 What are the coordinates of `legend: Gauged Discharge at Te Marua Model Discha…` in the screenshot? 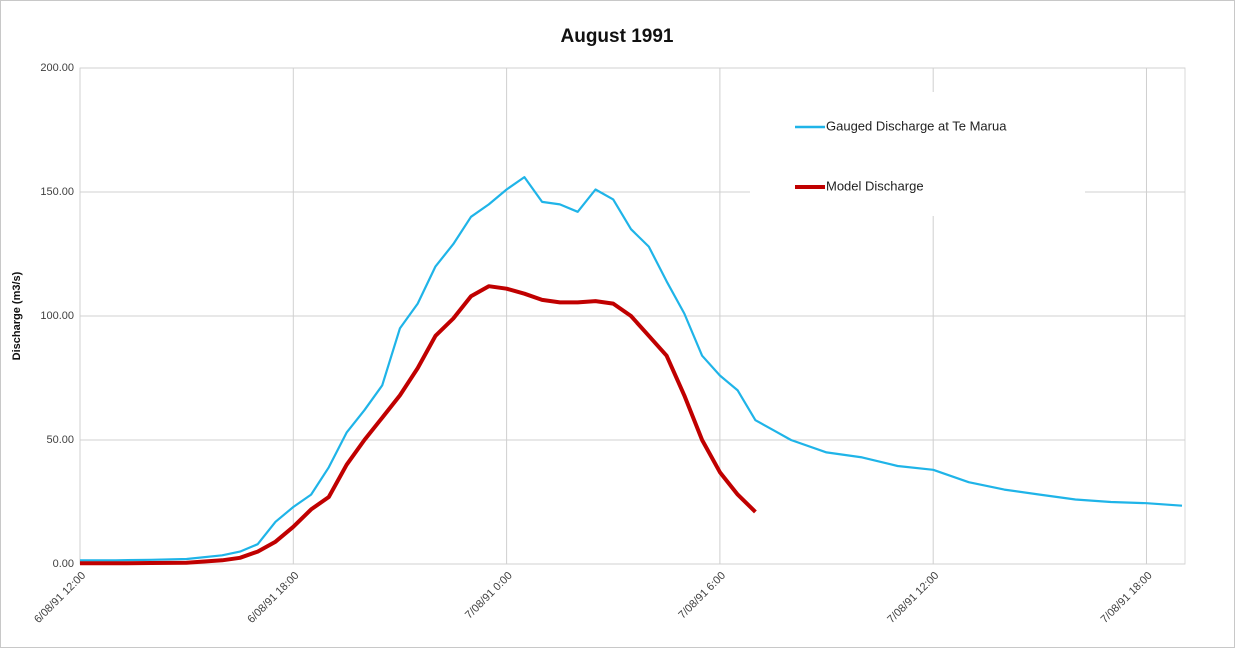 It's located at (901, 155).